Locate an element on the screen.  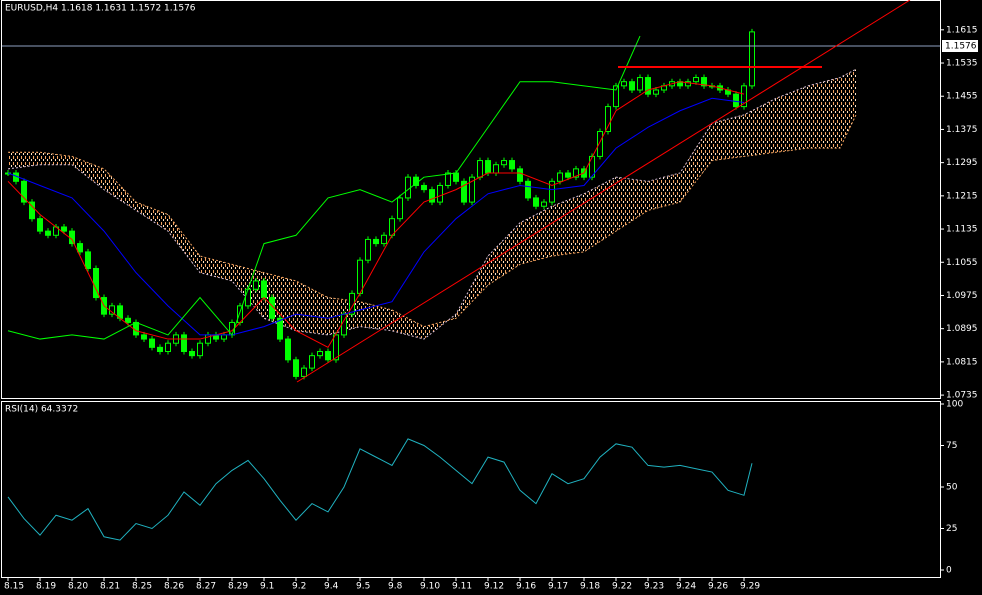
rsi-line is located at coordinates (380, 489).